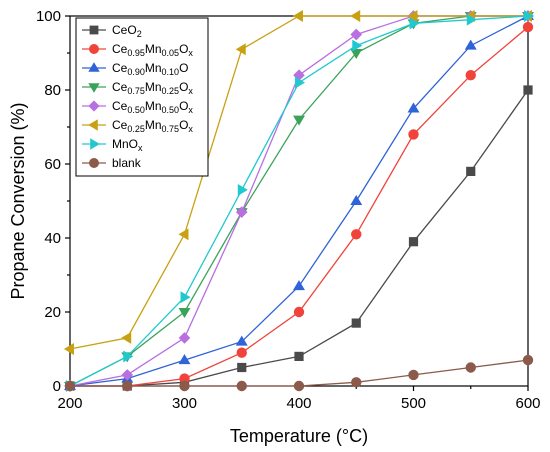 The image size is (550, 452). What do you see at coordinates (299, 436) in the screenshot?
I see `x-axis-title: Temperature (°C)` at bounding box center [299, 436].